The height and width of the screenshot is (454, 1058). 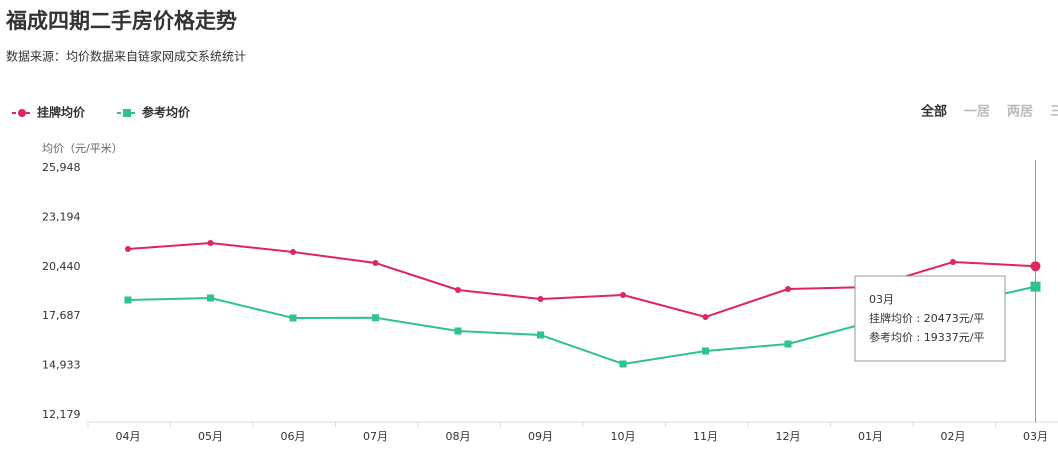 I want to click on title: 福成四期二手房价格走势, so click(x=121, y=21).